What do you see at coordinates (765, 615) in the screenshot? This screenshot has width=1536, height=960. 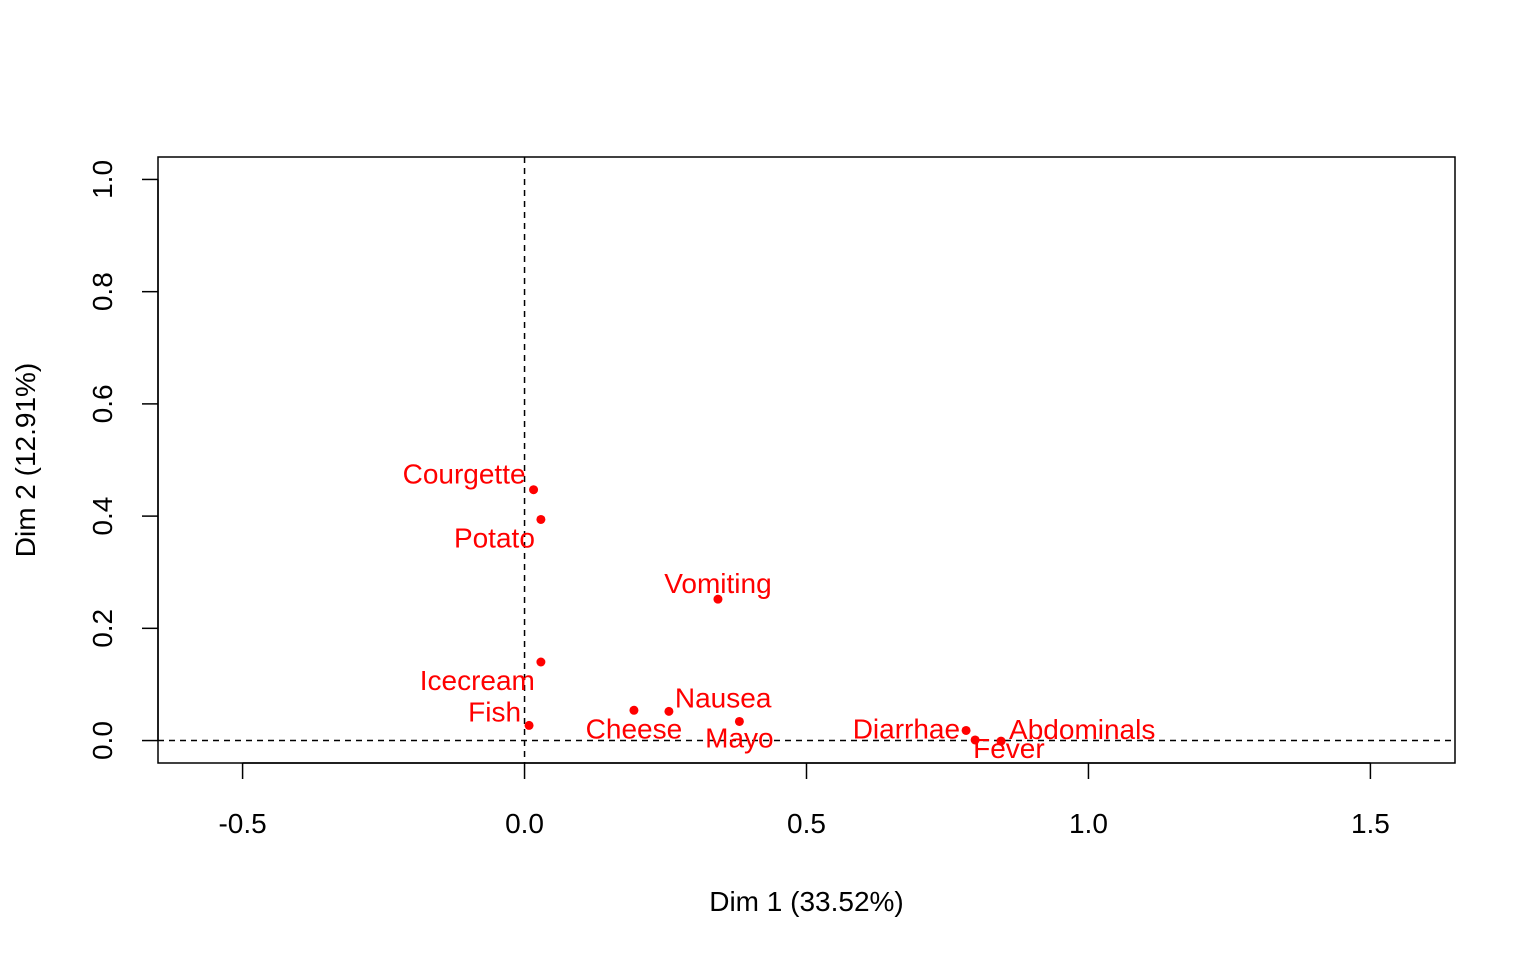 I see `data-points` at bounding box center [765, 615].